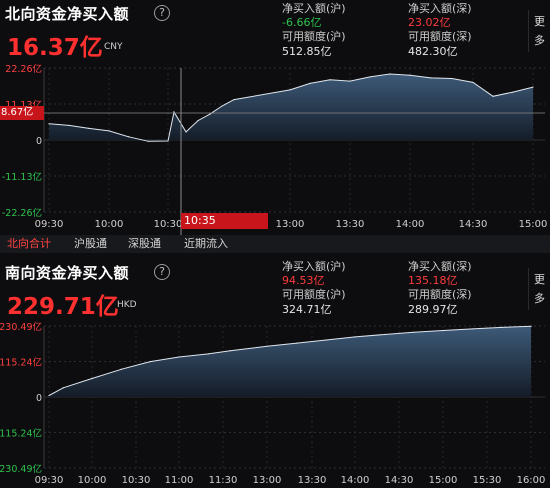 Image resolution: width=550 pixels, height=488 pixels. What do you see at coordinates (22, 213) in the screenshot?
I see `y-tick-label: -22.26亿` at bounding box center [22, 213].